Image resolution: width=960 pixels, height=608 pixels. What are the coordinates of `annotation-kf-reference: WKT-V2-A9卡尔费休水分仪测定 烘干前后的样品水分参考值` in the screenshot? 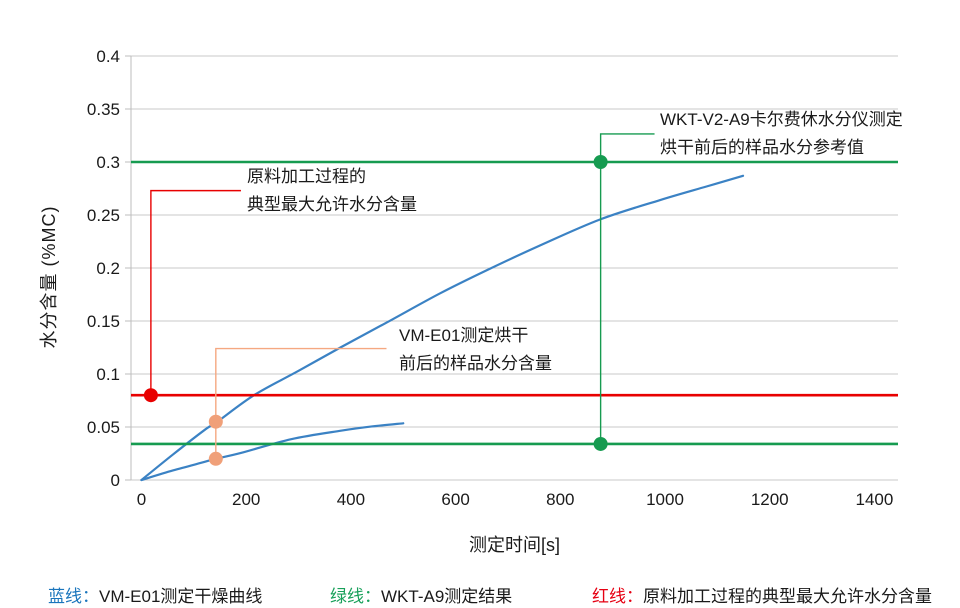 It's located at (781, 134).